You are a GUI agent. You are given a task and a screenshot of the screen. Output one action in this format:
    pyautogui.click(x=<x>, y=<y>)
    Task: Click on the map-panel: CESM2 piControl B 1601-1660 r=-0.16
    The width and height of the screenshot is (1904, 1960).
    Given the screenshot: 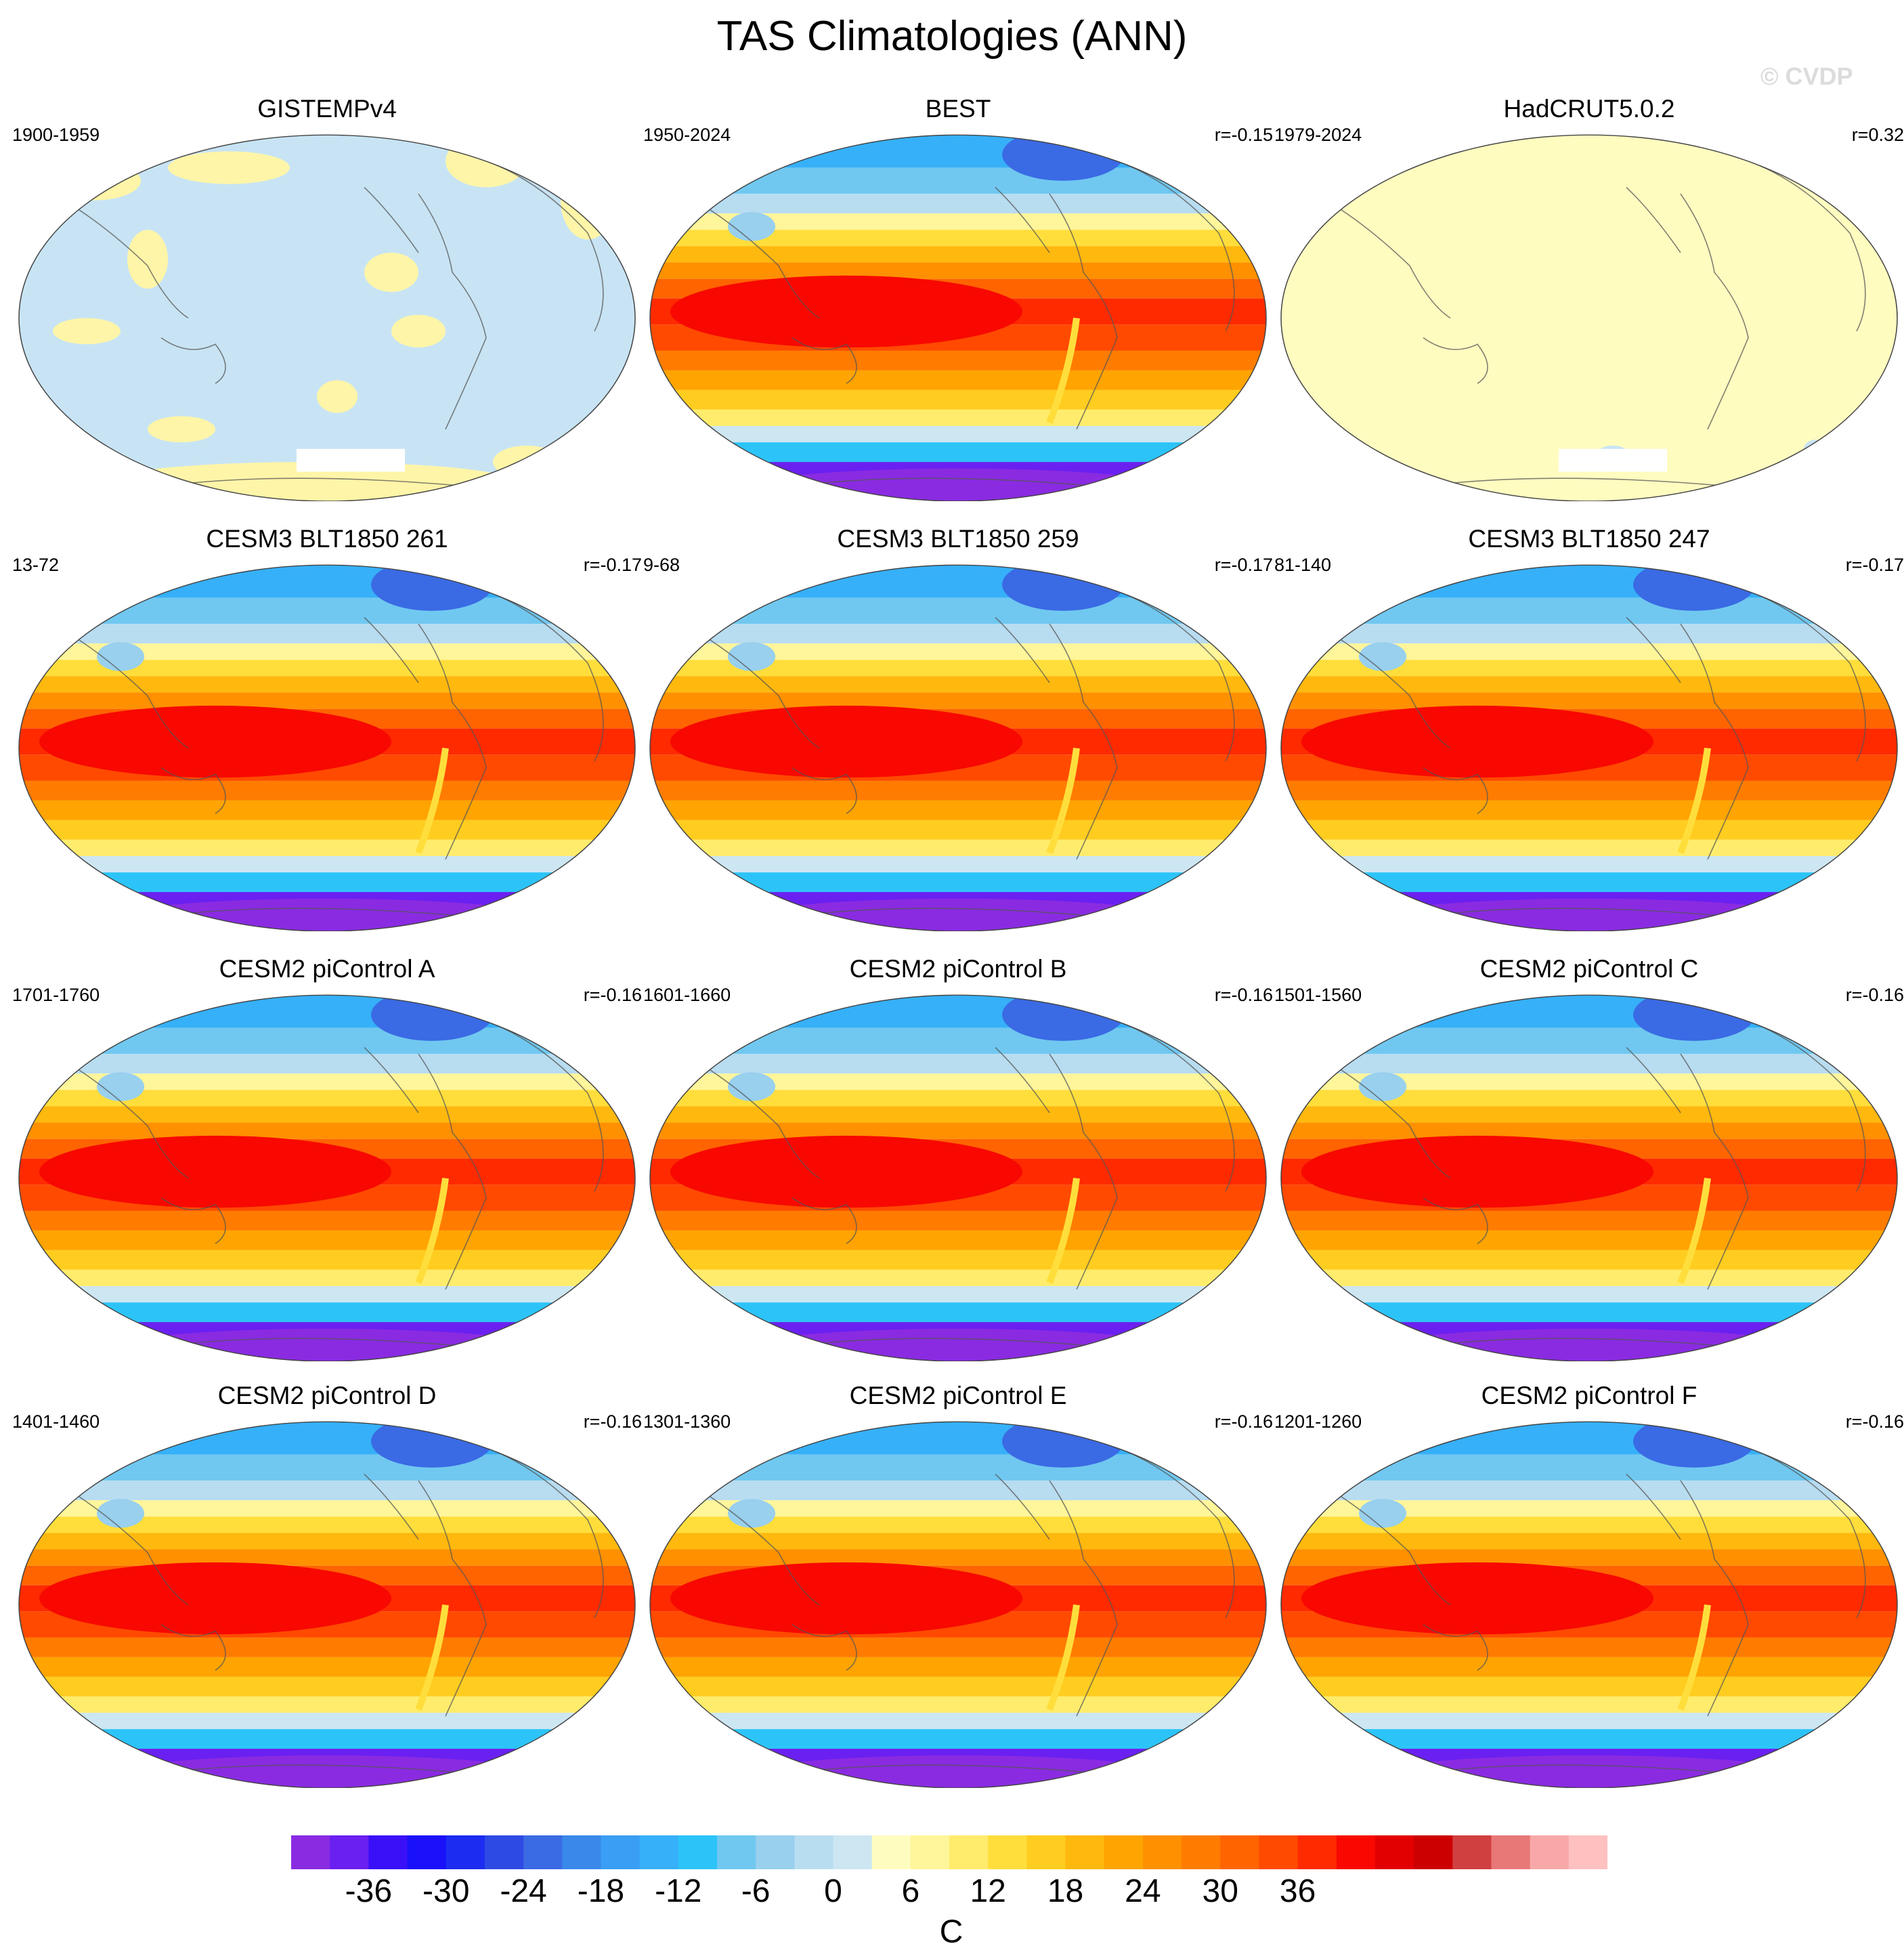 What is the action you would take?
    pyautogui.click(x=958, y=1158)
    